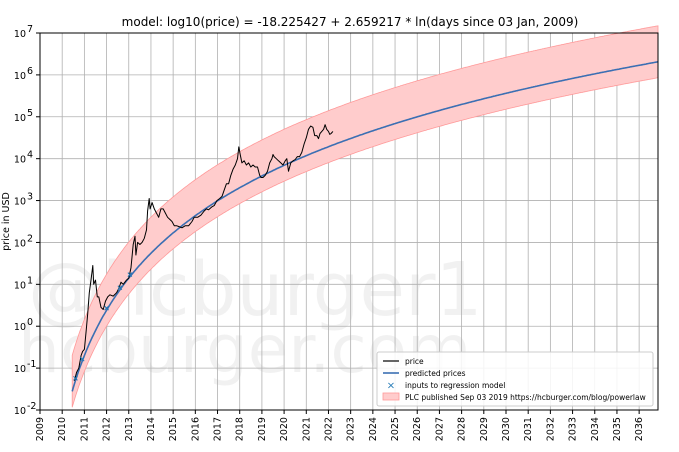 This screenshot has width=679, height=452. I want to click on y-tick-exponent: 4, so click(30, 155).